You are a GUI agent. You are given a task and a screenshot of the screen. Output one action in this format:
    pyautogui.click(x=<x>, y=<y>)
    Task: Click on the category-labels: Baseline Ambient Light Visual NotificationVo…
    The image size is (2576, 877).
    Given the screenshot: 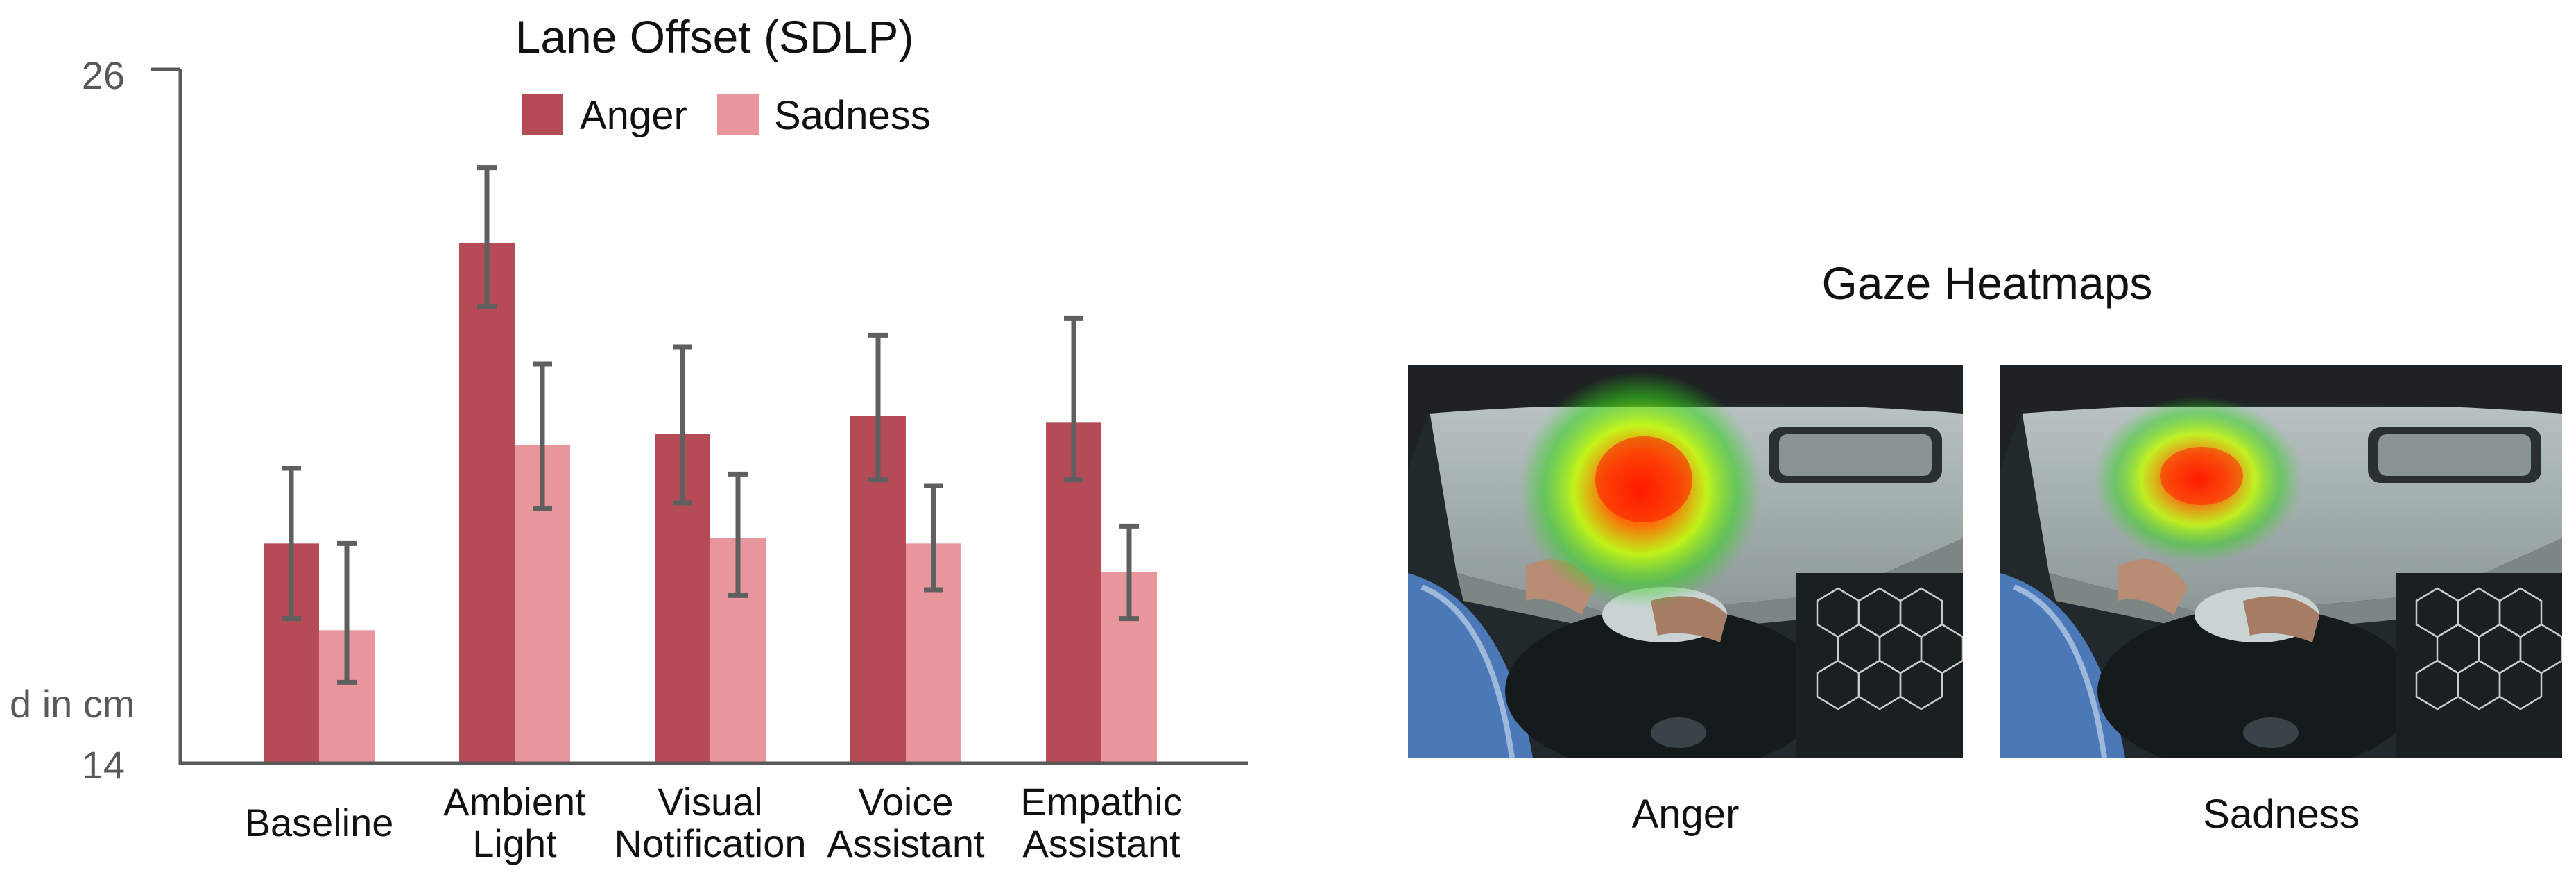 What is the action you would take?
    pyautogui.click(x=714, y=823)
    